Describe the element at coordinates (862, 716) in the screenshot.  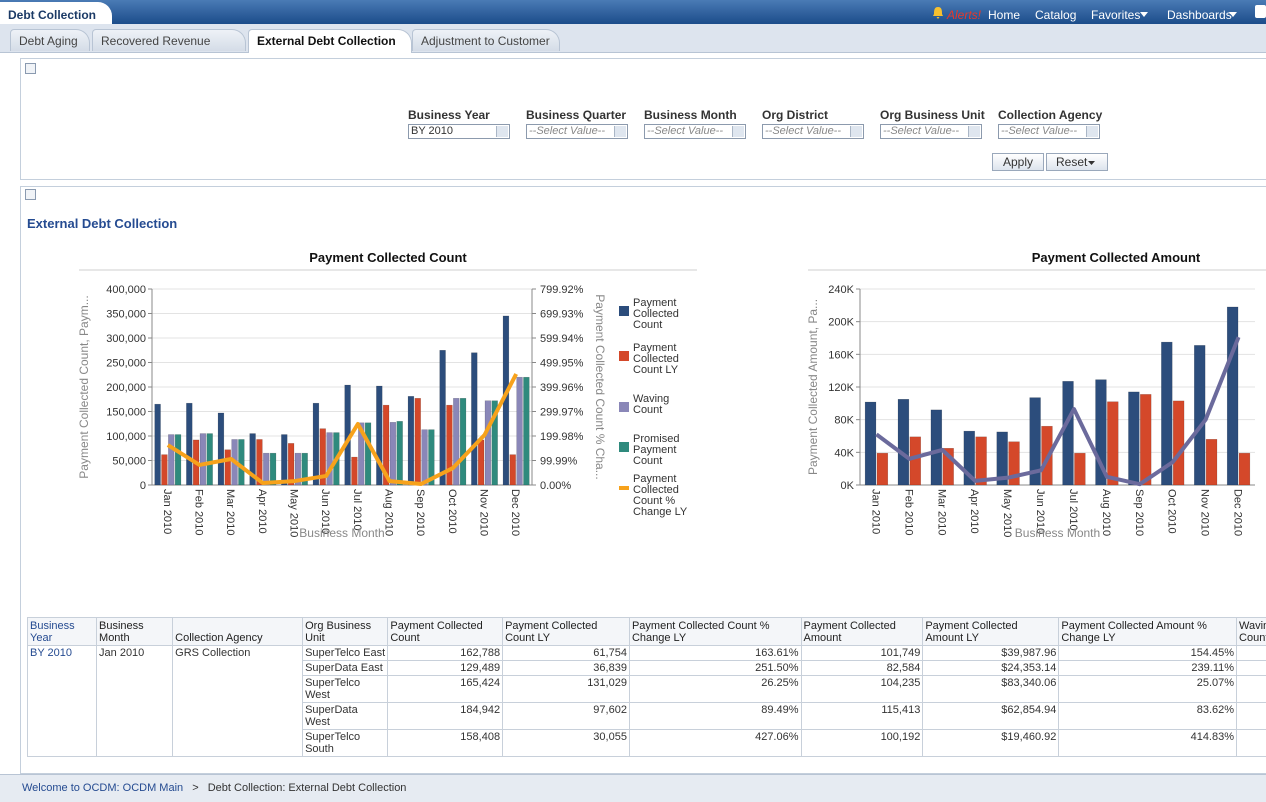
I see `value-cell: 115,413` at that location.